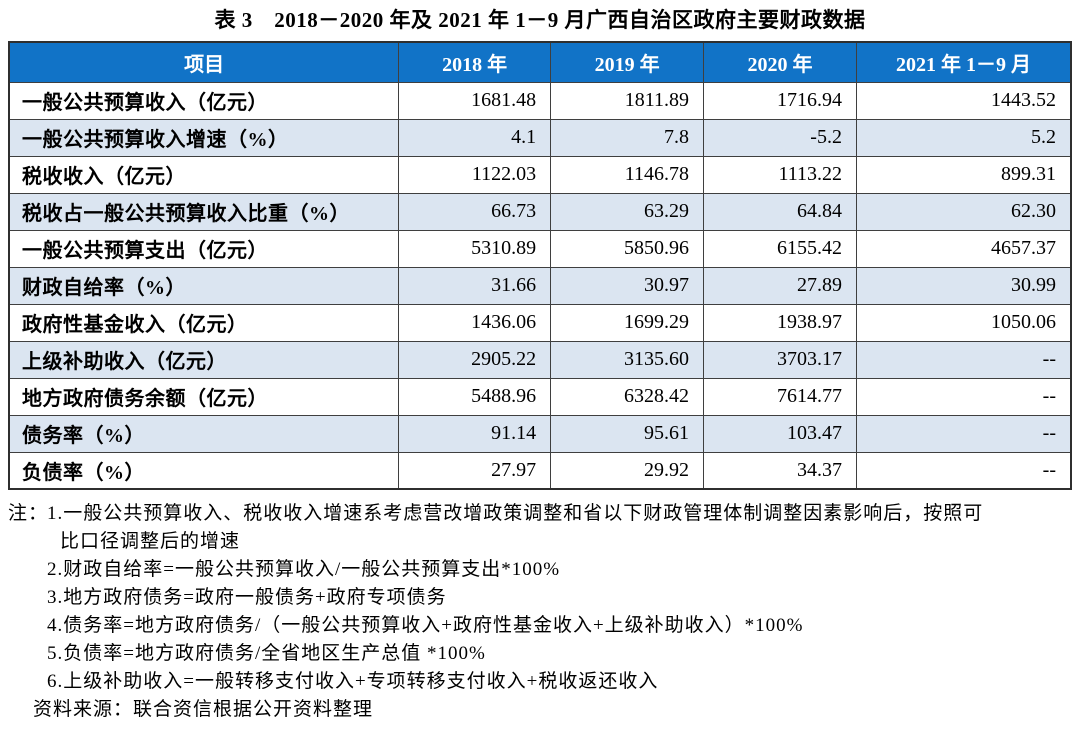 Image resolution: width=1080 pixels, height=744 pixels. Describe the element at coordinates (475, 211) in the screenshot. I see `value-cell: 66.73` at that location.